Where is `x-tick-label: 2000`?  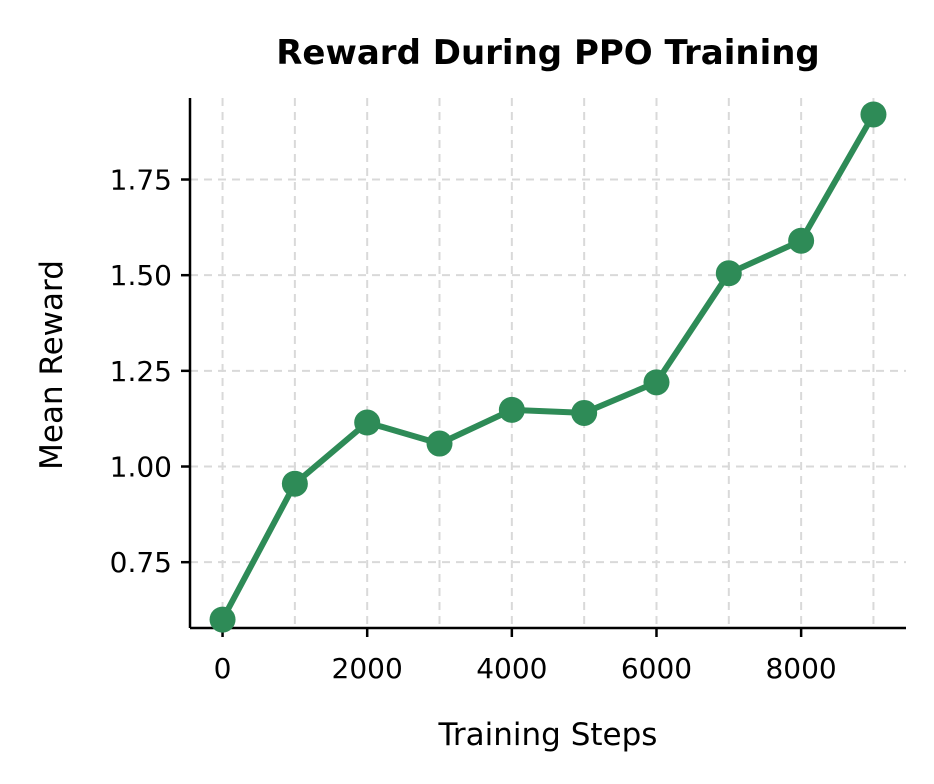
x-tick-label: 2000 is located at coordinates (367, 668).